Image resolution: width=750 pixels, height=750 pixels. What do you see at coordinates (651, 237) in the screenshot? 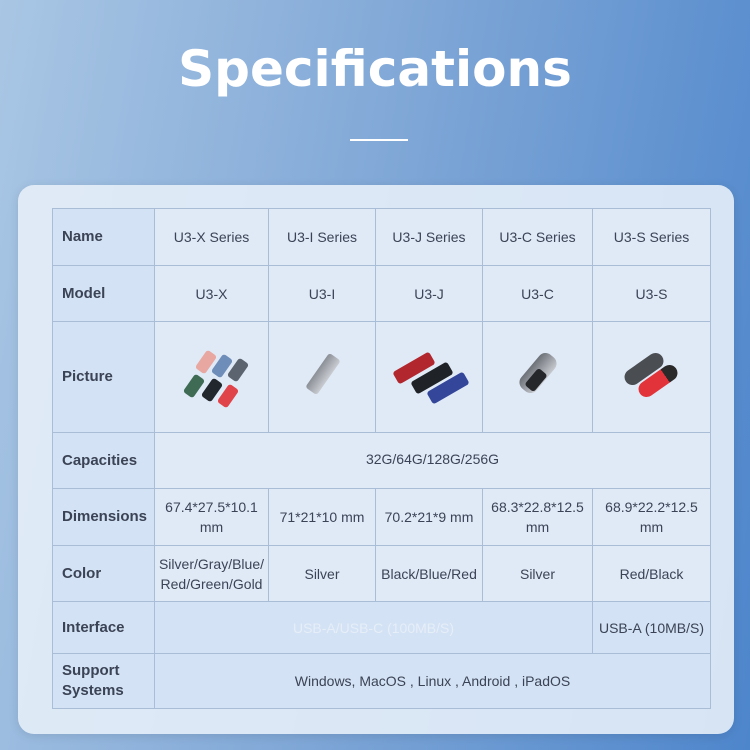
I see `cell: U3-S Series` at bounding box center [651, 237].